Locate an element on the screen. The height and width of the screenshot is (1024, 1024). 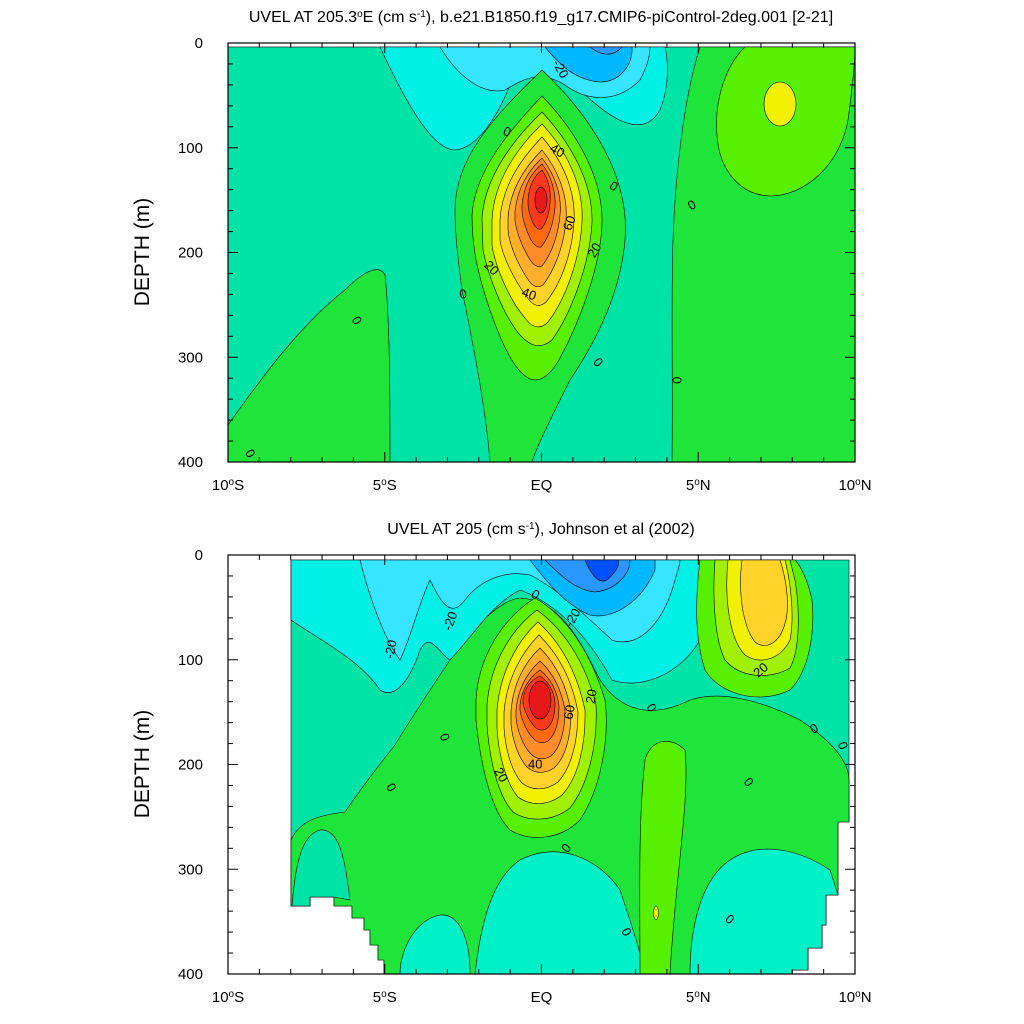
model-y-tick-label: 300 is located at coordinates (190, 357).